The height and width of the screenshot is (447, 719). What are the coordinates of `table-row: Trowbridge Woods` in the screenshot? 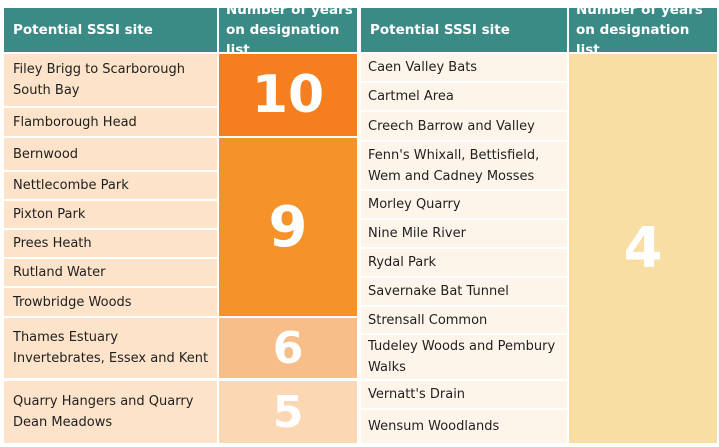 It's located at (110, 302).